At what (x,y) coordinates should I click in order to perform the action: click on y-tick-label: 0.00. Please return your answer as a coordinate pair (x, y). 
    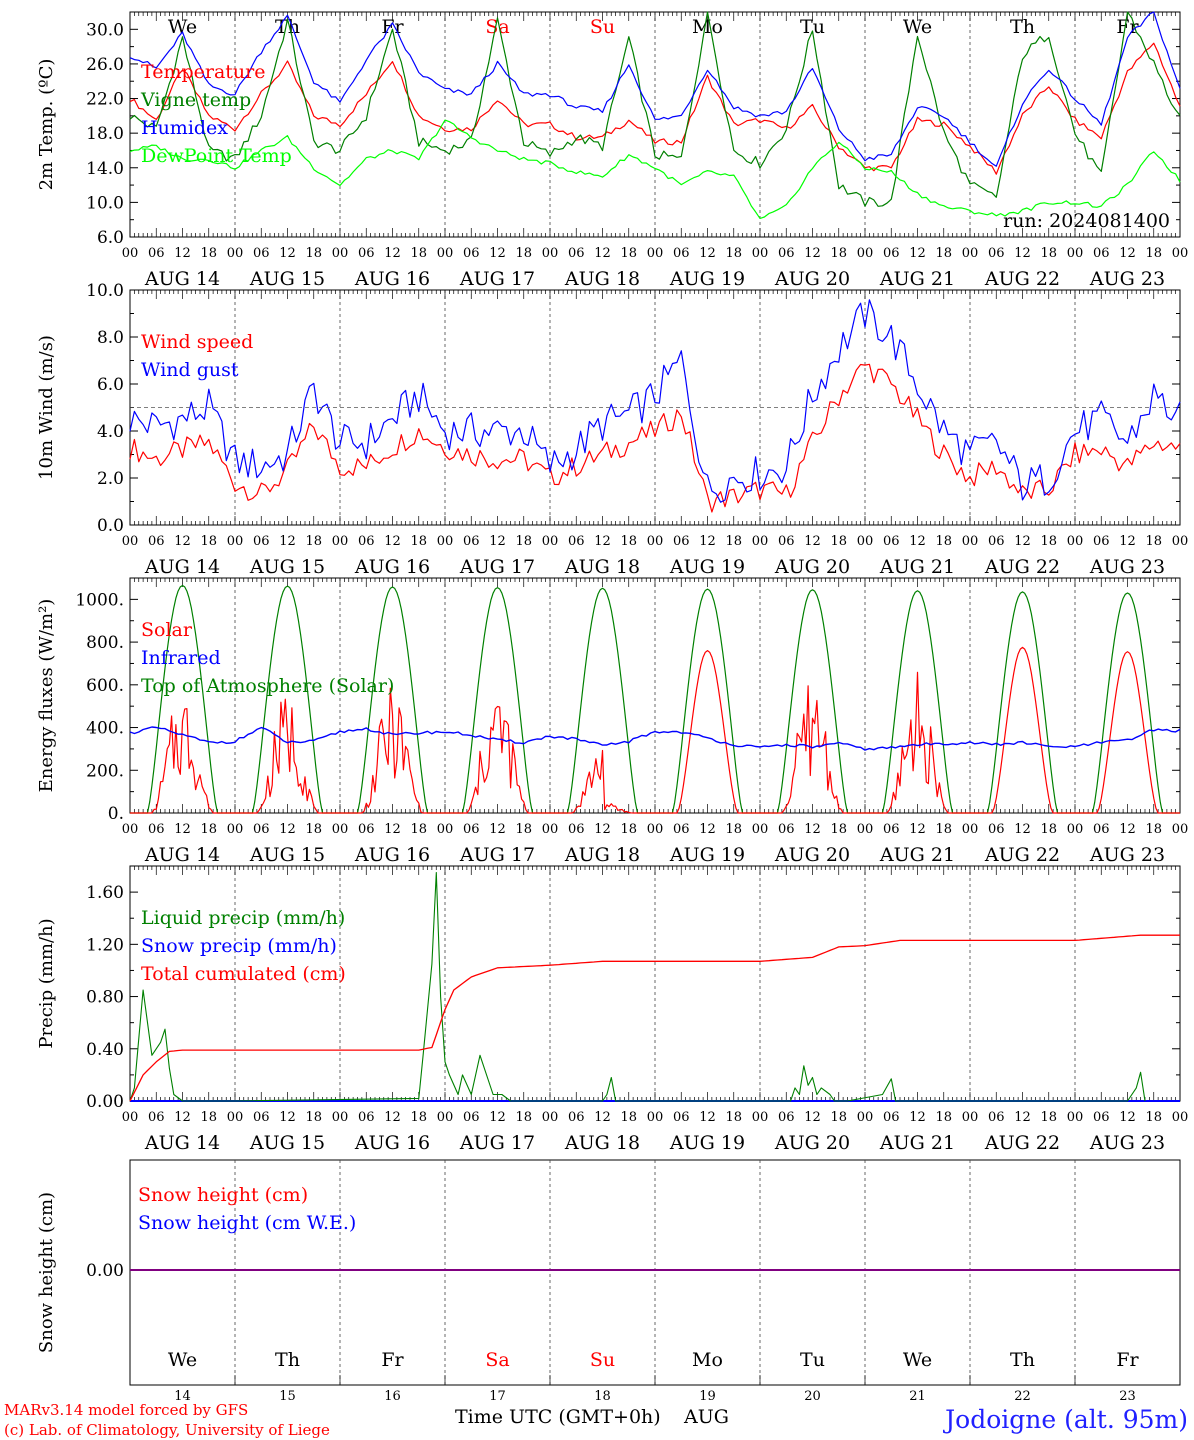
    Looking at the image, I should click on (105, 1102).